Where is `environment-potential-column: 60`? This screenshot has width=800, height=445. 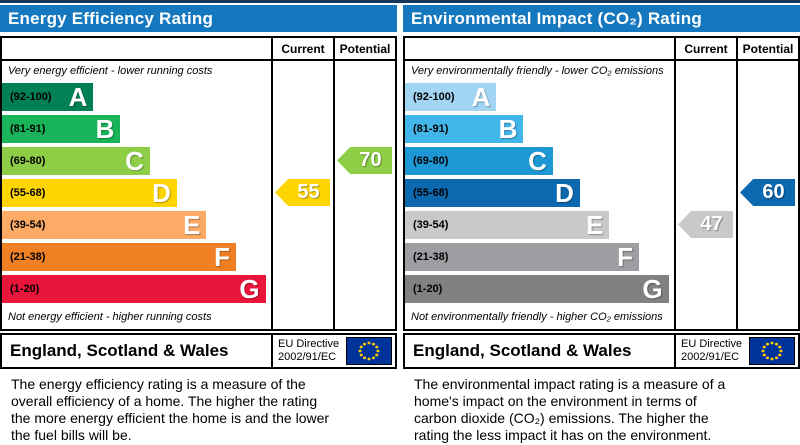 environment-potential-column: 60 is located at coordinates (767, 195).